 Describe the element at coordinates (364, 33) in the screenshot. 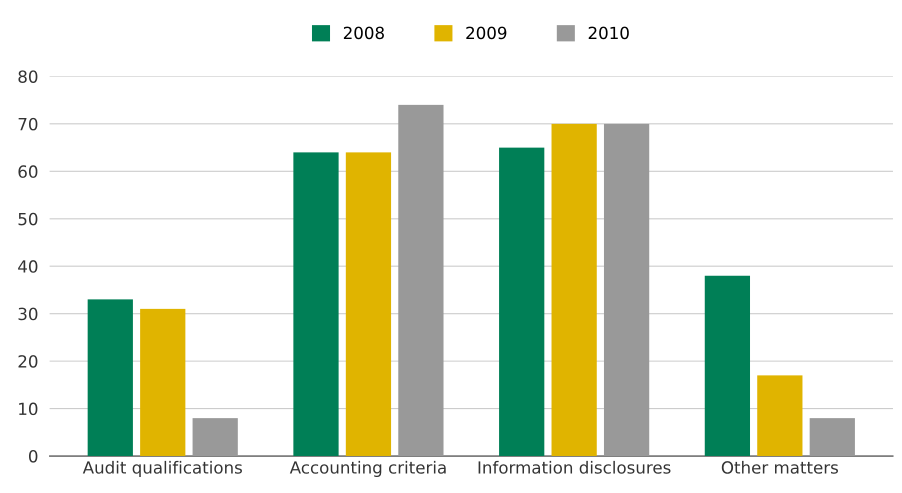

I see `legend-label: 2008` at that location.